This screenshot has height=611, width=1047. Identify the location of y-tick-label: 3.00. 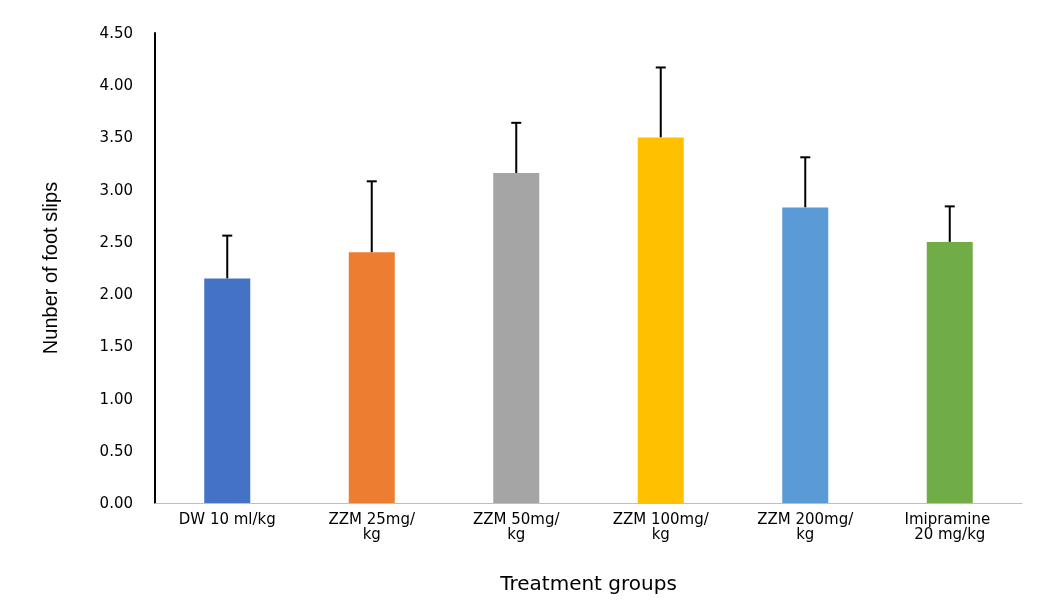
(116, 189).